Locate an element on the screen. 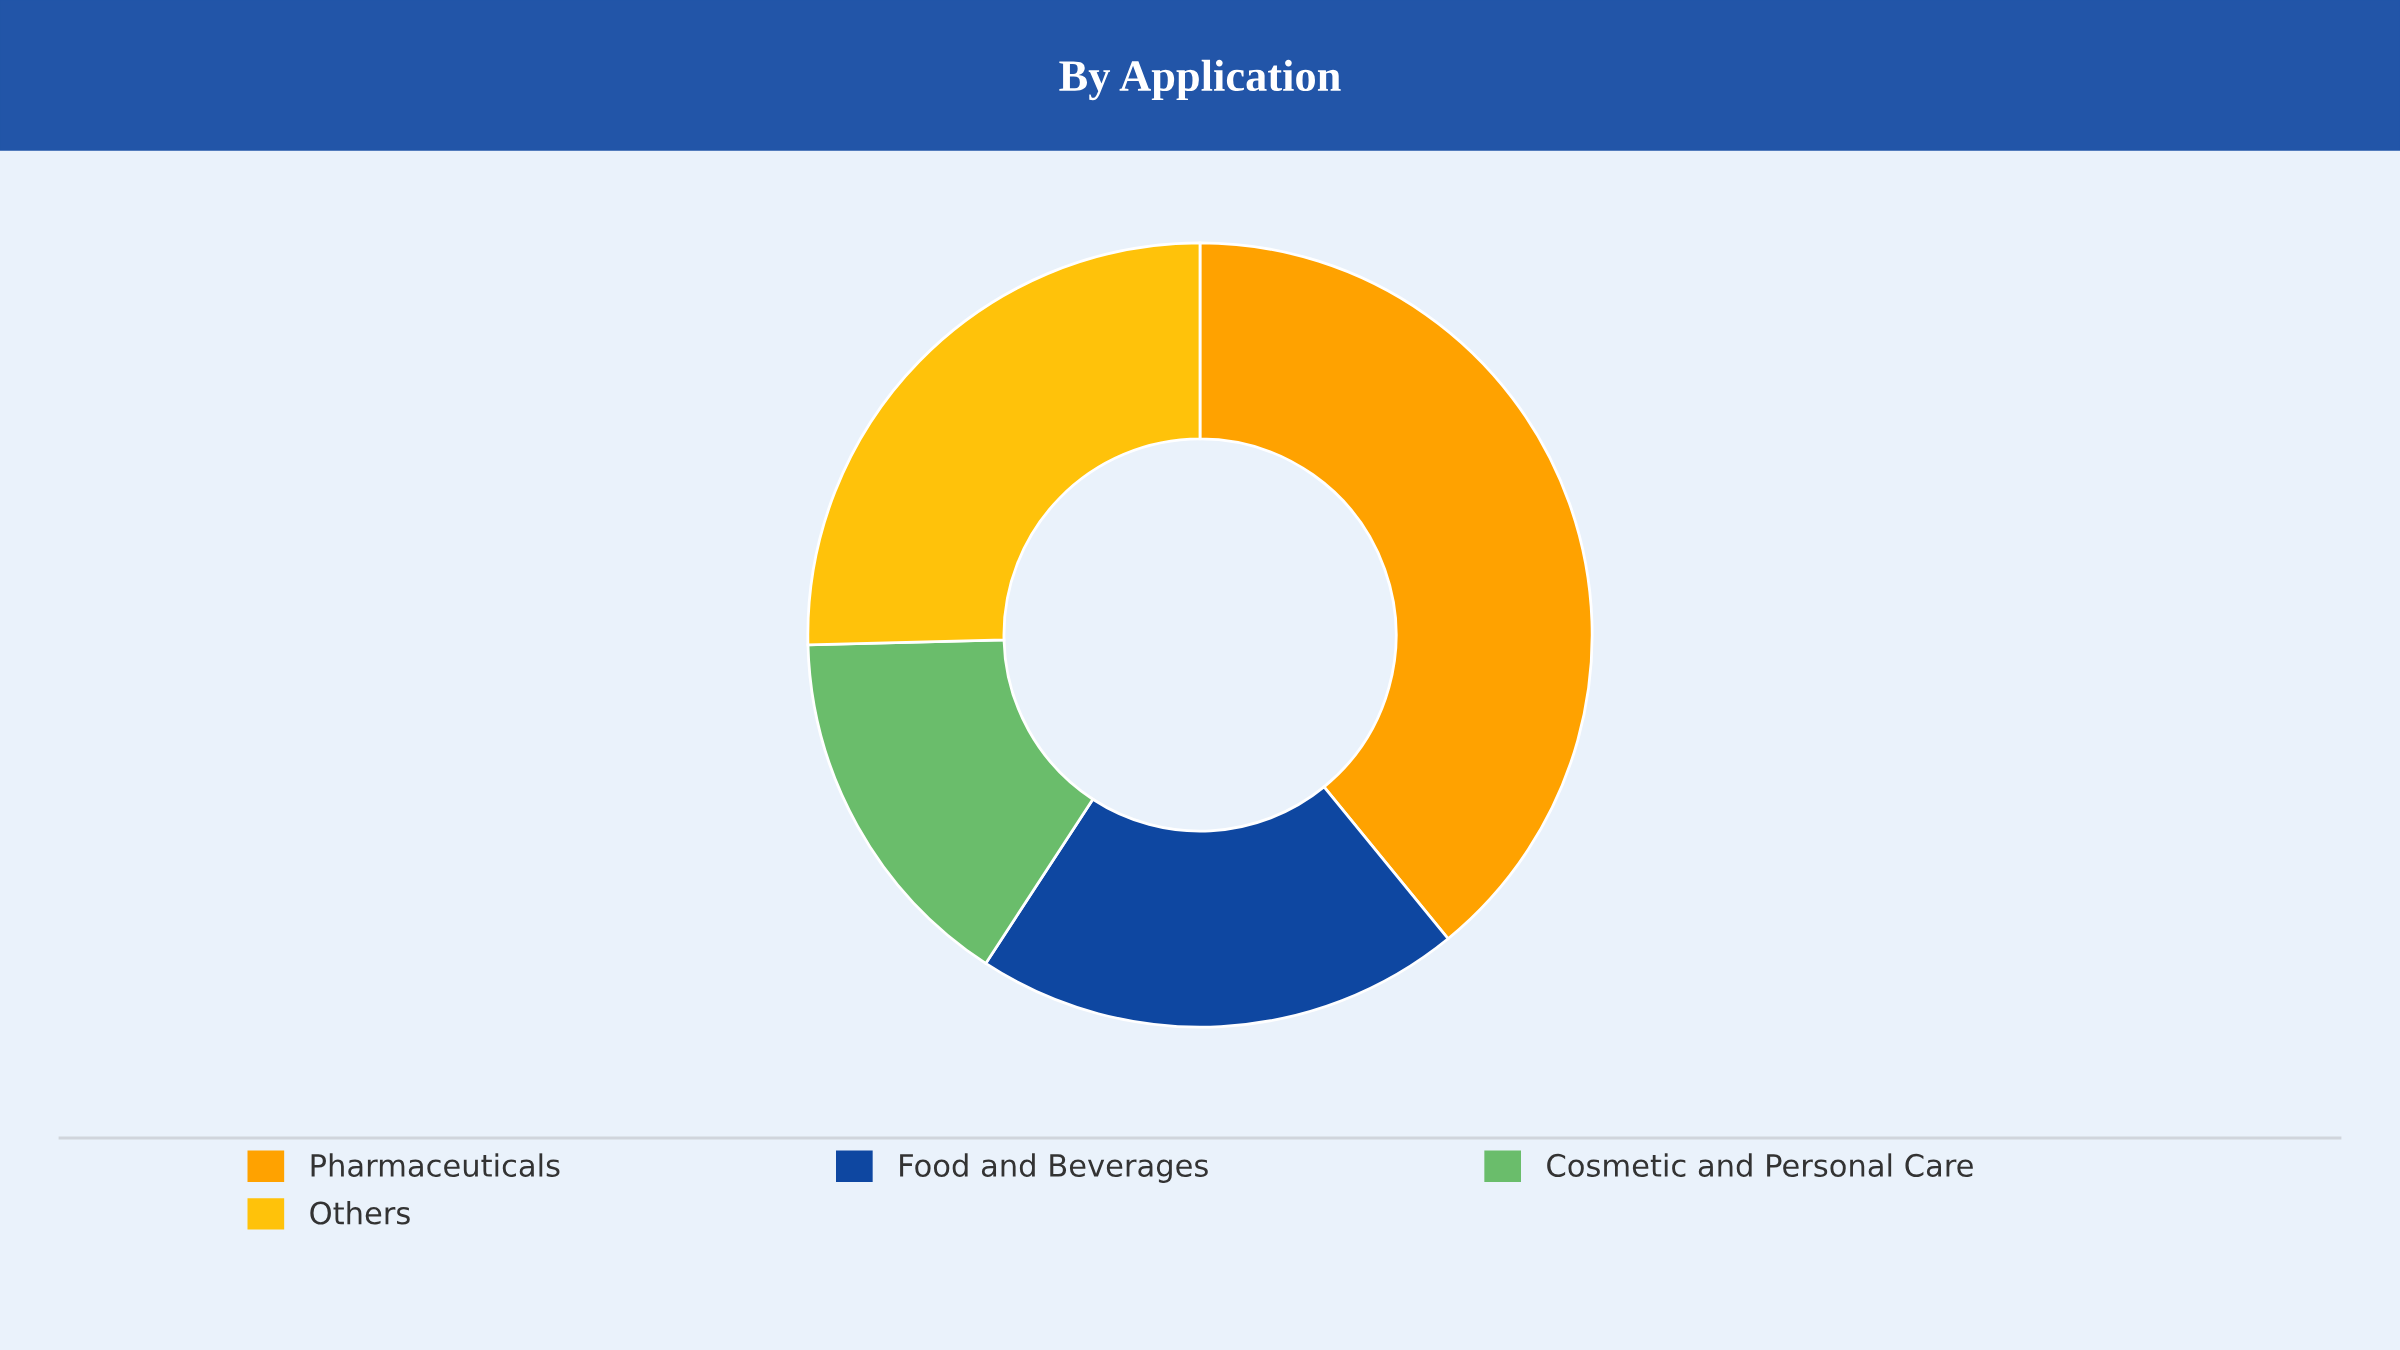 The image size is (2400, 1350). chart-title: By Application is located at coordinates (1200, 80).